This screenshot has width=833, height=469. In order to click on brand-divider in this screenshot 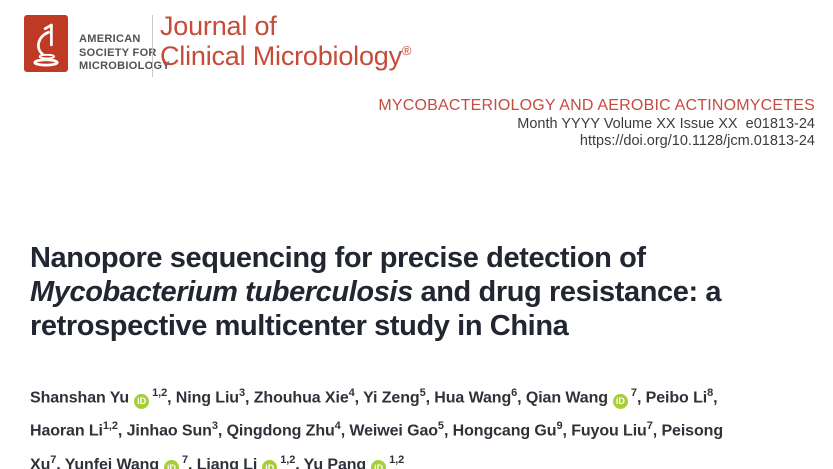, I will do `click(152, 46)`.